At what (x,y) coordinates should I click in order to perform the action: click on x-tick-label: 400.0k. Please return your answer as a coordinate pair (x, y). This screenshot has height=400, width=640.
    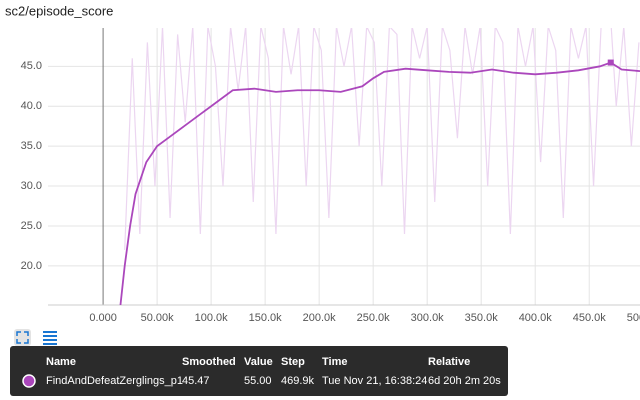
    Looking at the image, I should click on (536, 318).